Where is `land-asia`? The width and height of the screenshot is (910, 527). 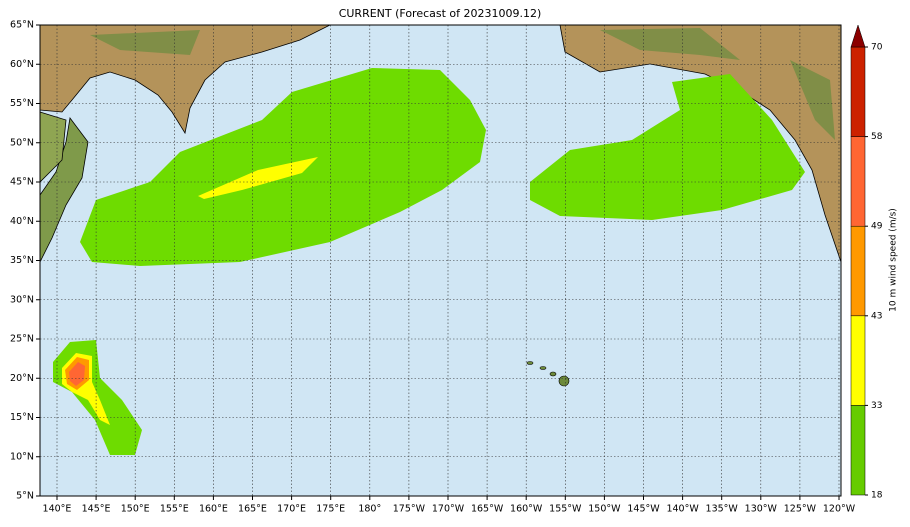 land-asia is located at coordinates (185, 79).